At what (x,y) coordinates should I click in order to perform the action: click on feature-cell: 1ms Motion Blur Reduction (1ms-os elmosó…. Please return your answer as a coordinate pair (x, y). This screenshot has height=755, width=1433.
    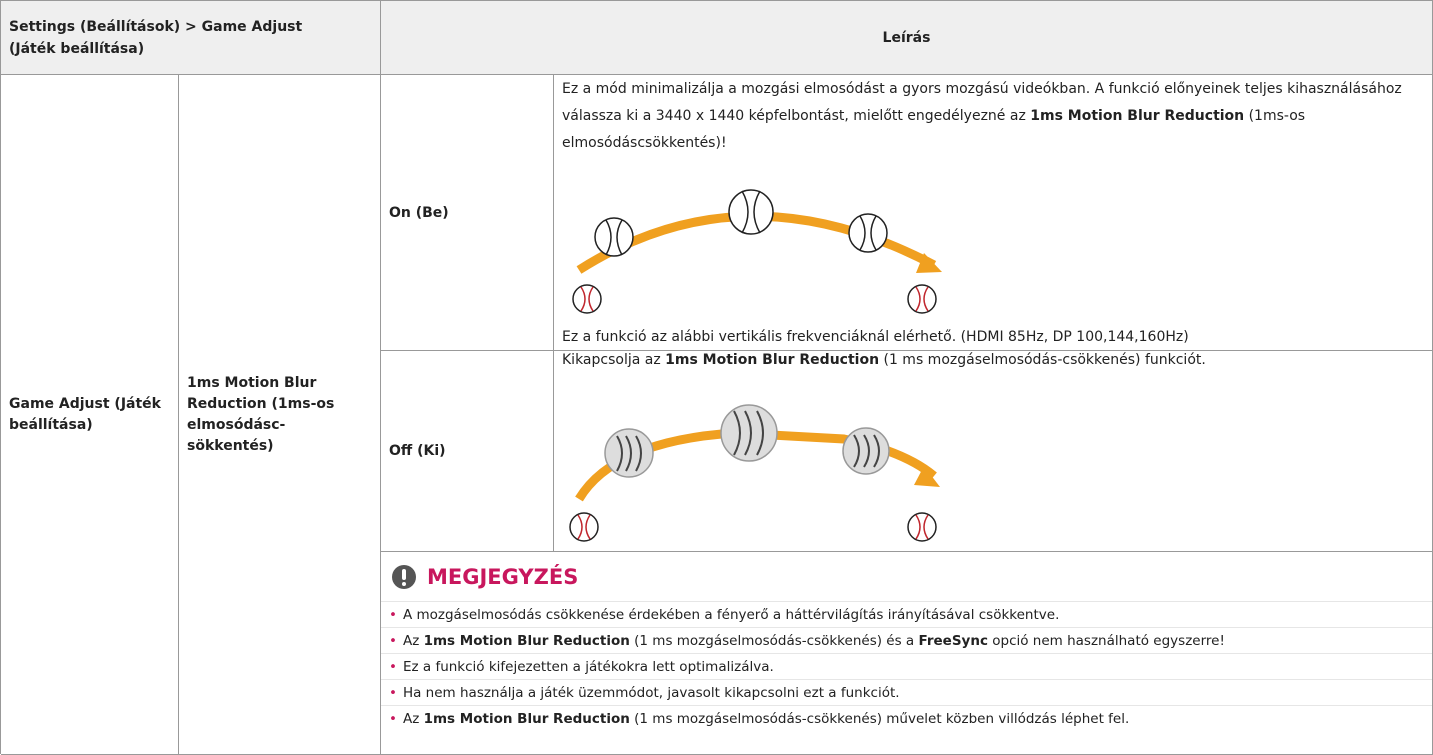
    Looking at the image, I should click on (280, 415).